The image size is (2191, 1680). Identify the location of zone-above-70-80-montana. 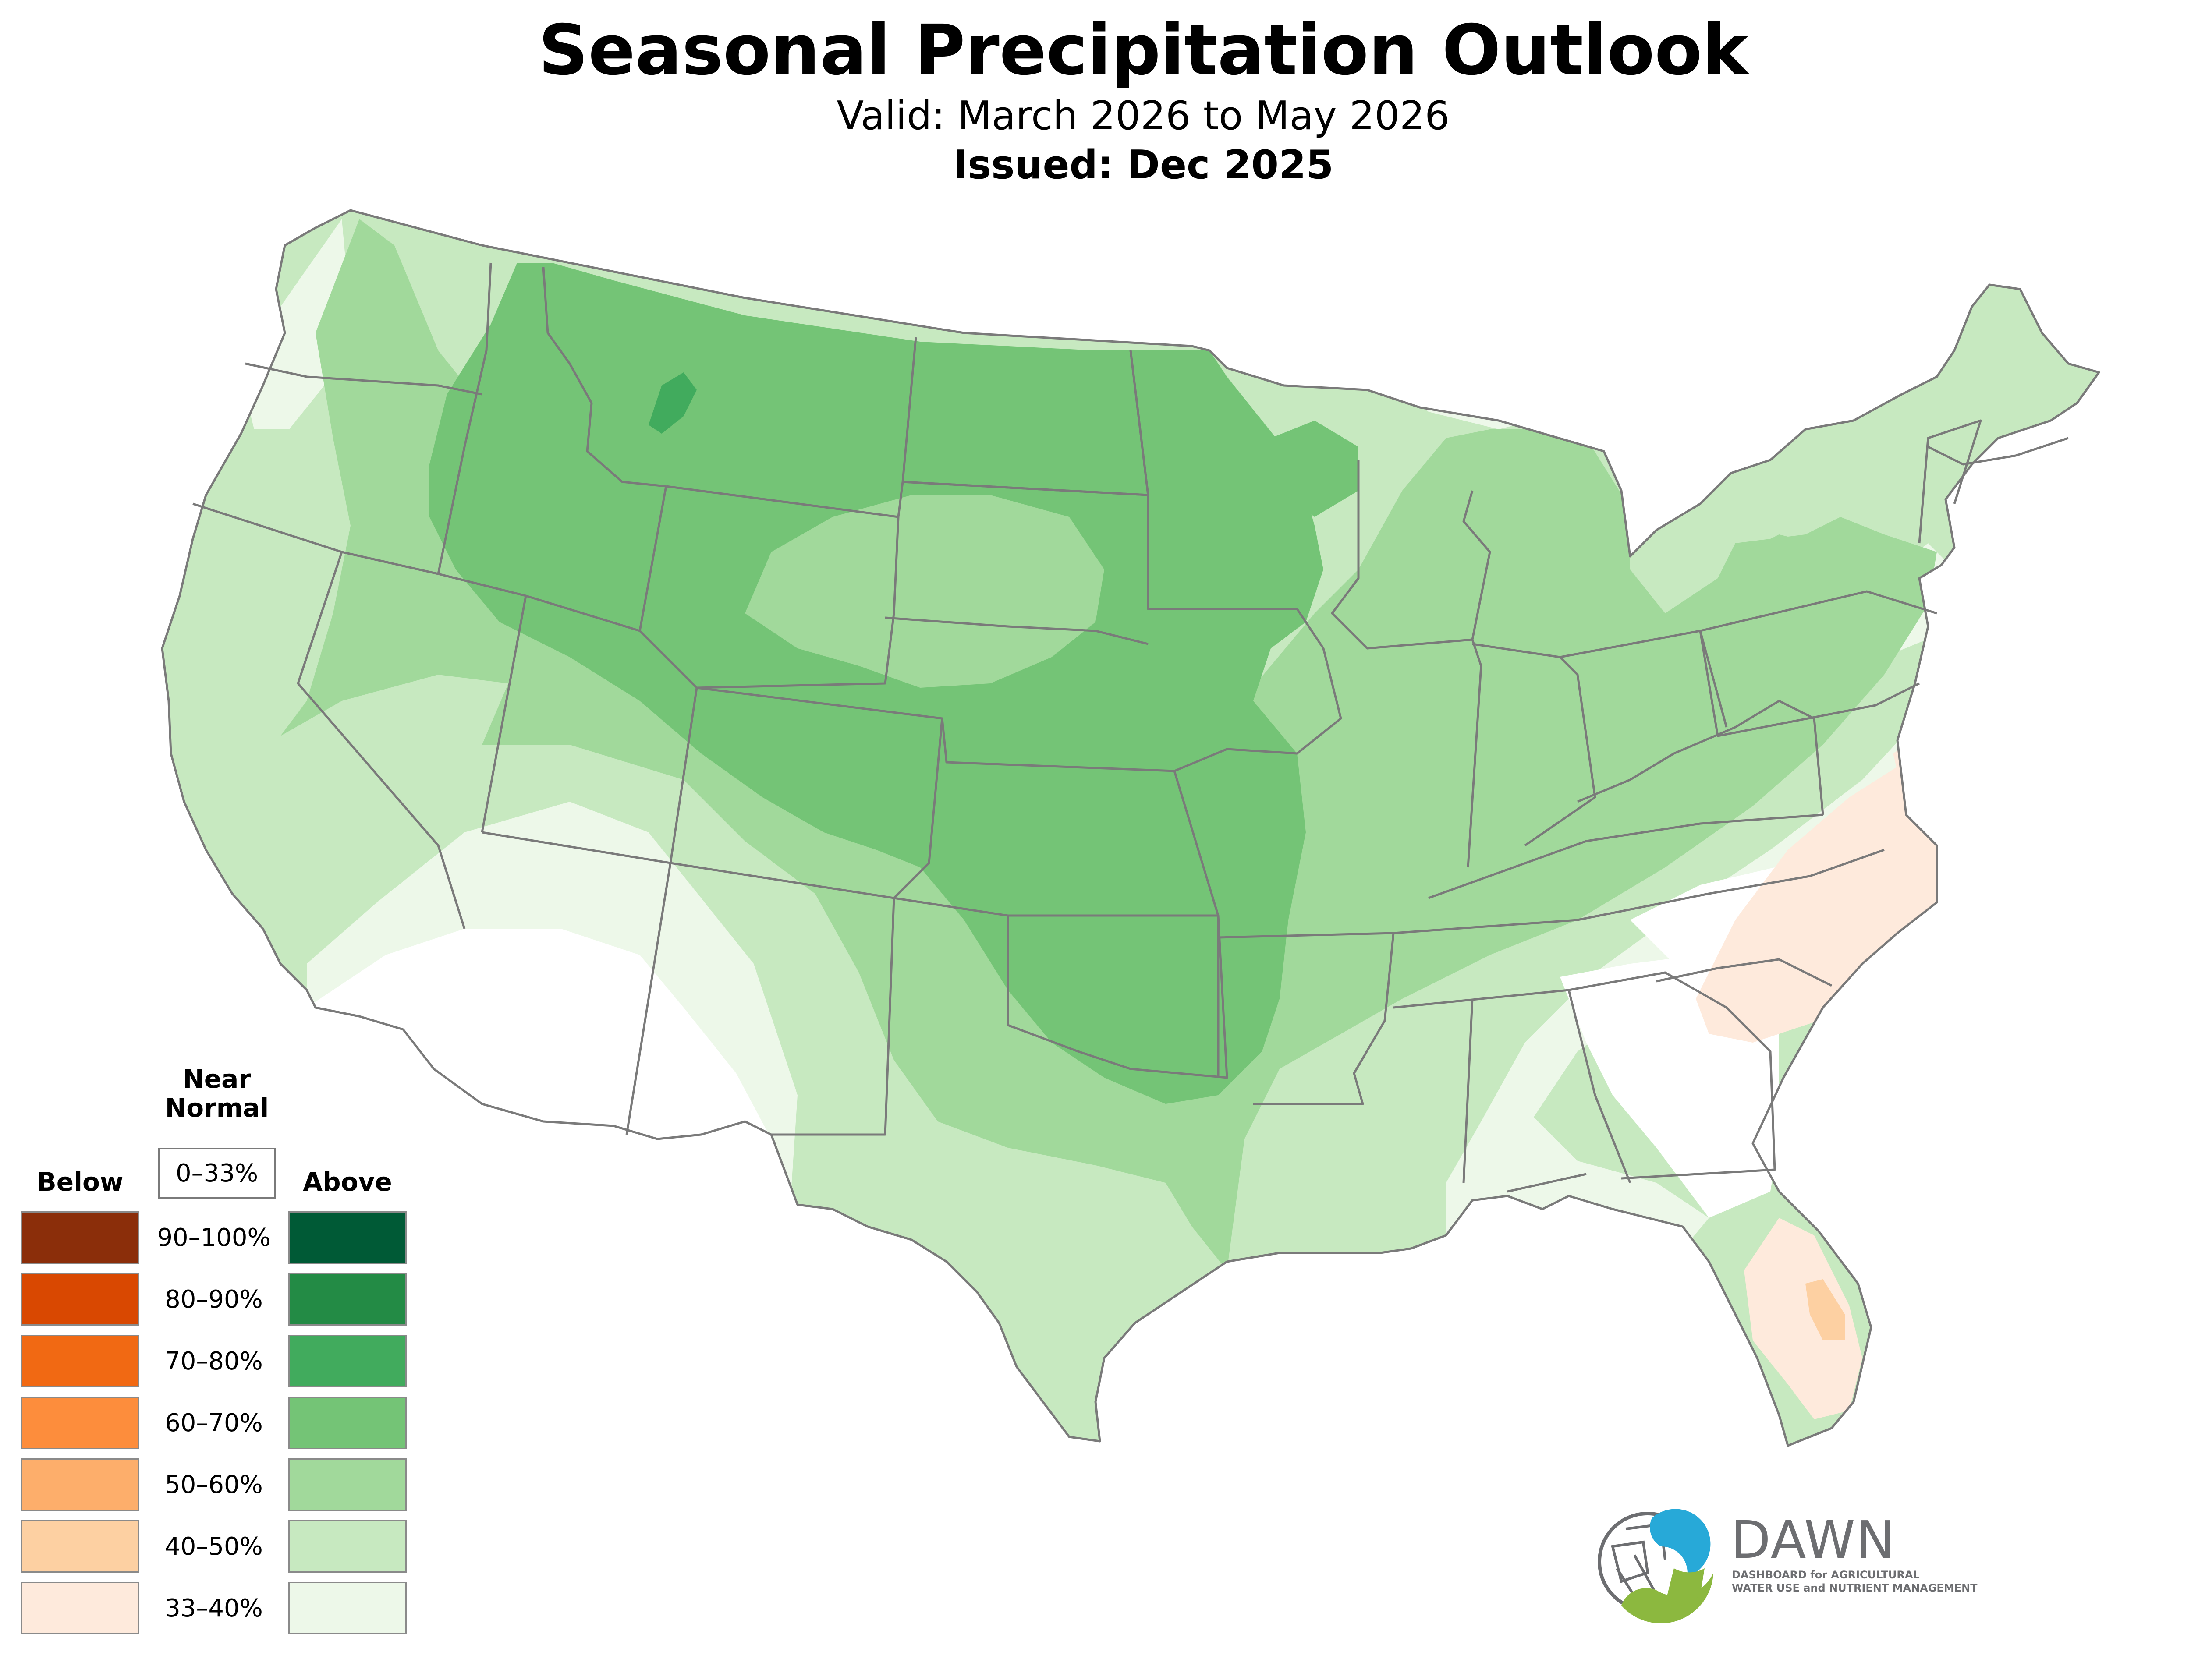
(673, 403).